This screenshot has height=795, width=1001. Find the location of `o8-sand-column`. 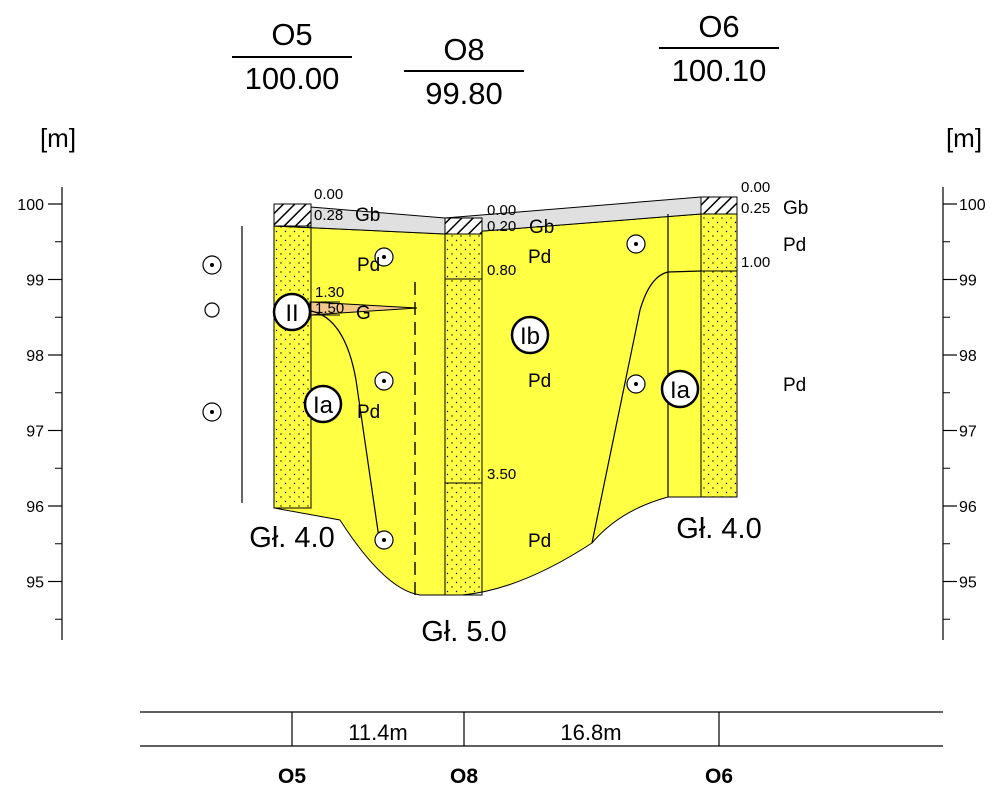

o8-sand-column is located at coordinates (463, 414).